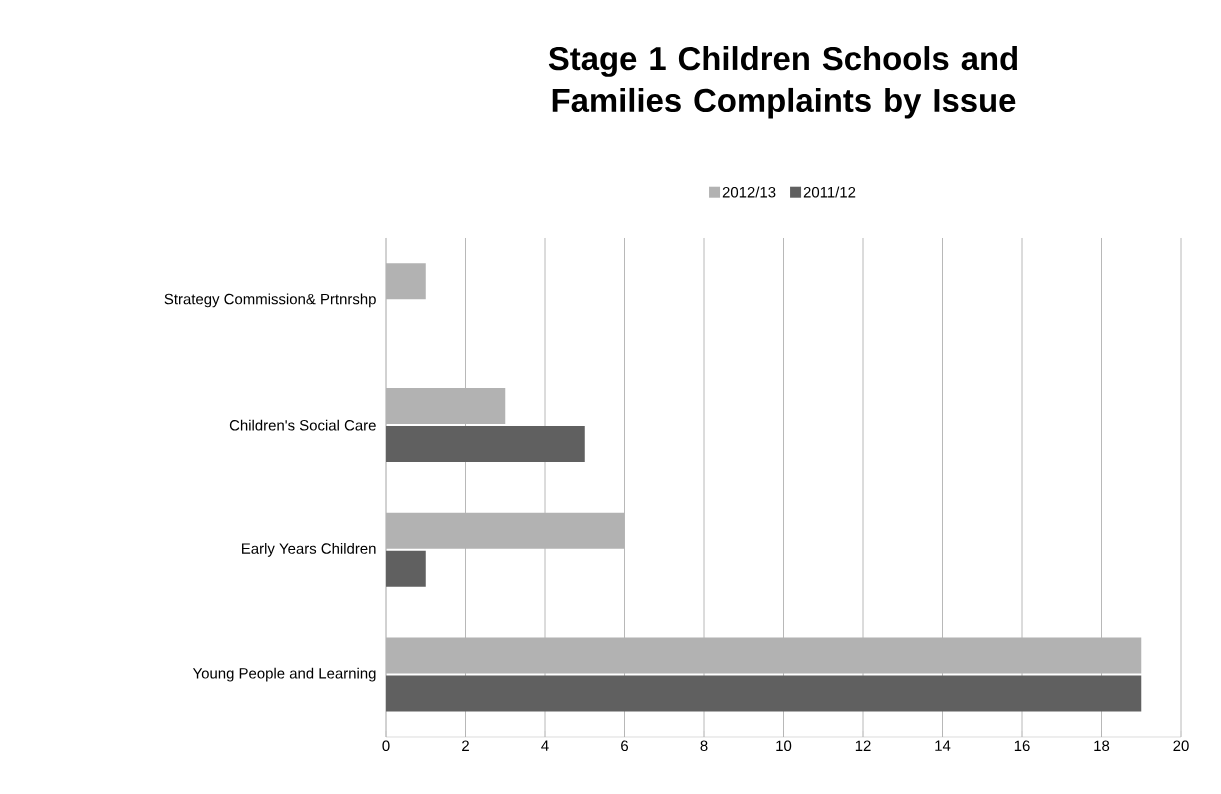 The image size is (1221, 794). Describe the element at coordinates (1022, 746) in the screenshot. I see `x-tick-label: 16` at that location.